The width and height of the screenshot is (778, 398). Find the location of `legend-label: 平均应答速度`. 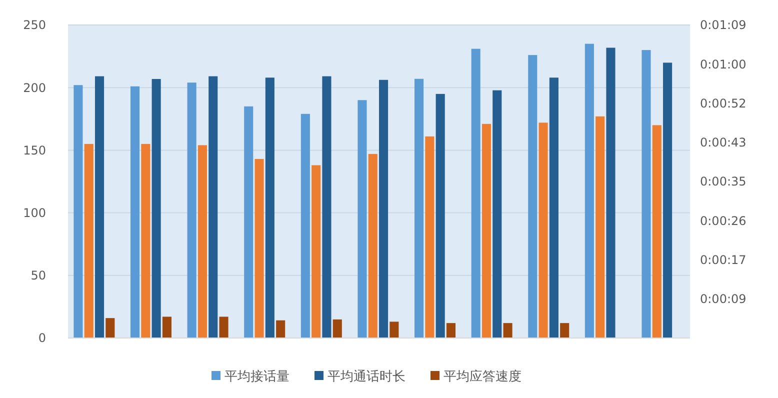

legend-label: 平均应答速度 is located at coordinates (483, 376).